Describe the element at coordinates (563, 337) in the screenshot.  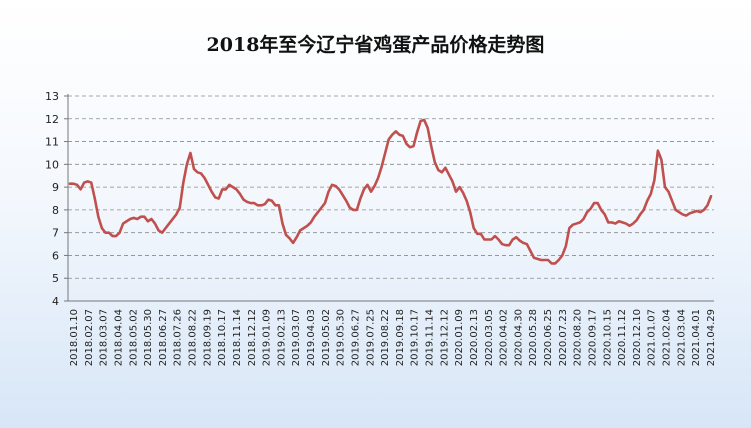
I see `x-tick-label: 2020.07.23` at that location.